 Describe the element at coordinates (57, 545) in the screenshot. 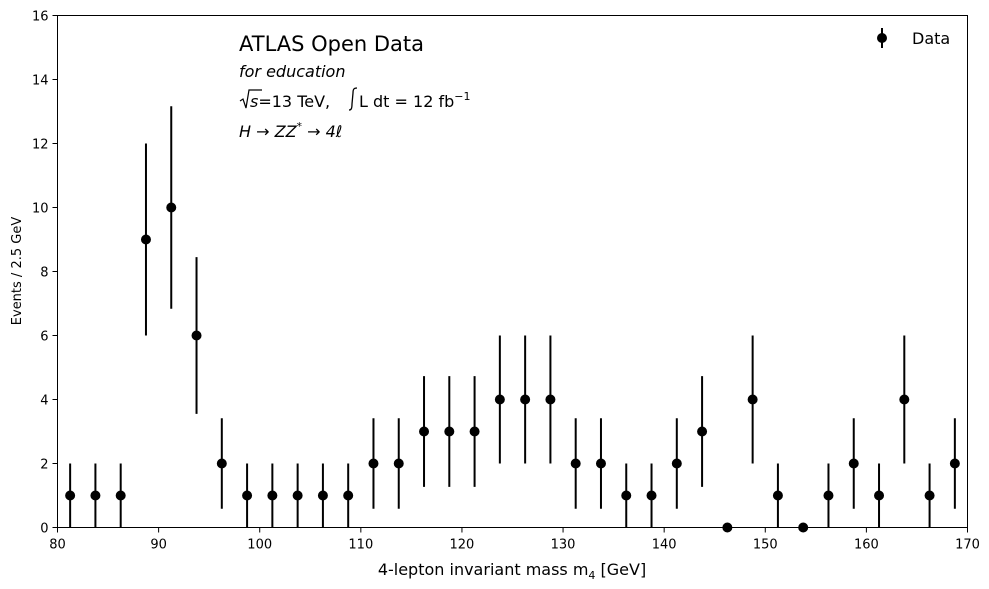

I see `x-tick-label: 80` at that location.